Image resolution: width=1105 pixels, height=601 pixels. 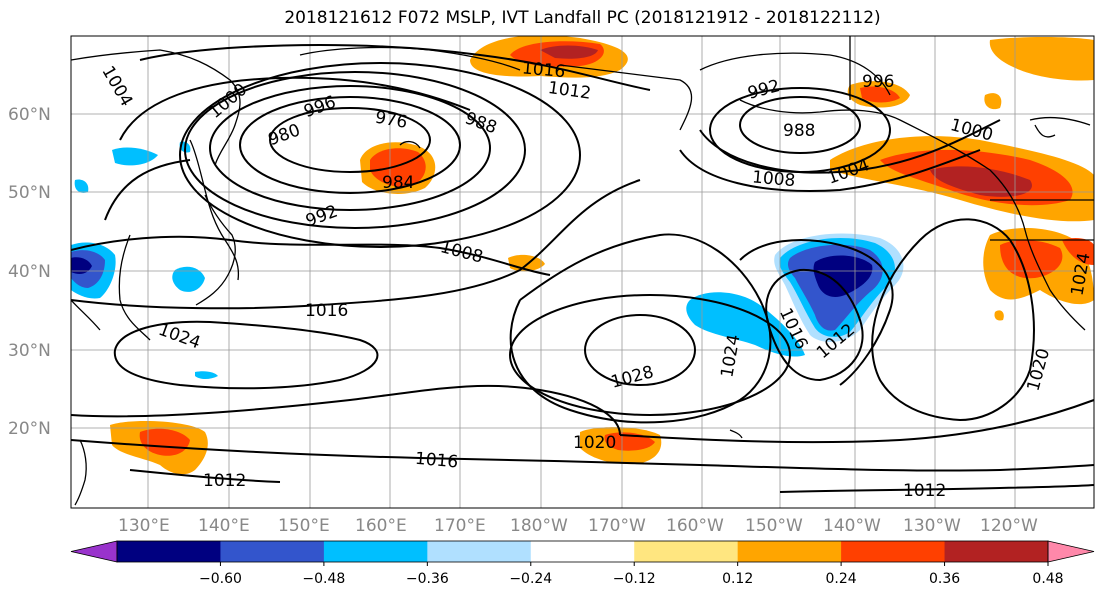 I want to click on lon-label: 130°W, so click(x=932, y=526).